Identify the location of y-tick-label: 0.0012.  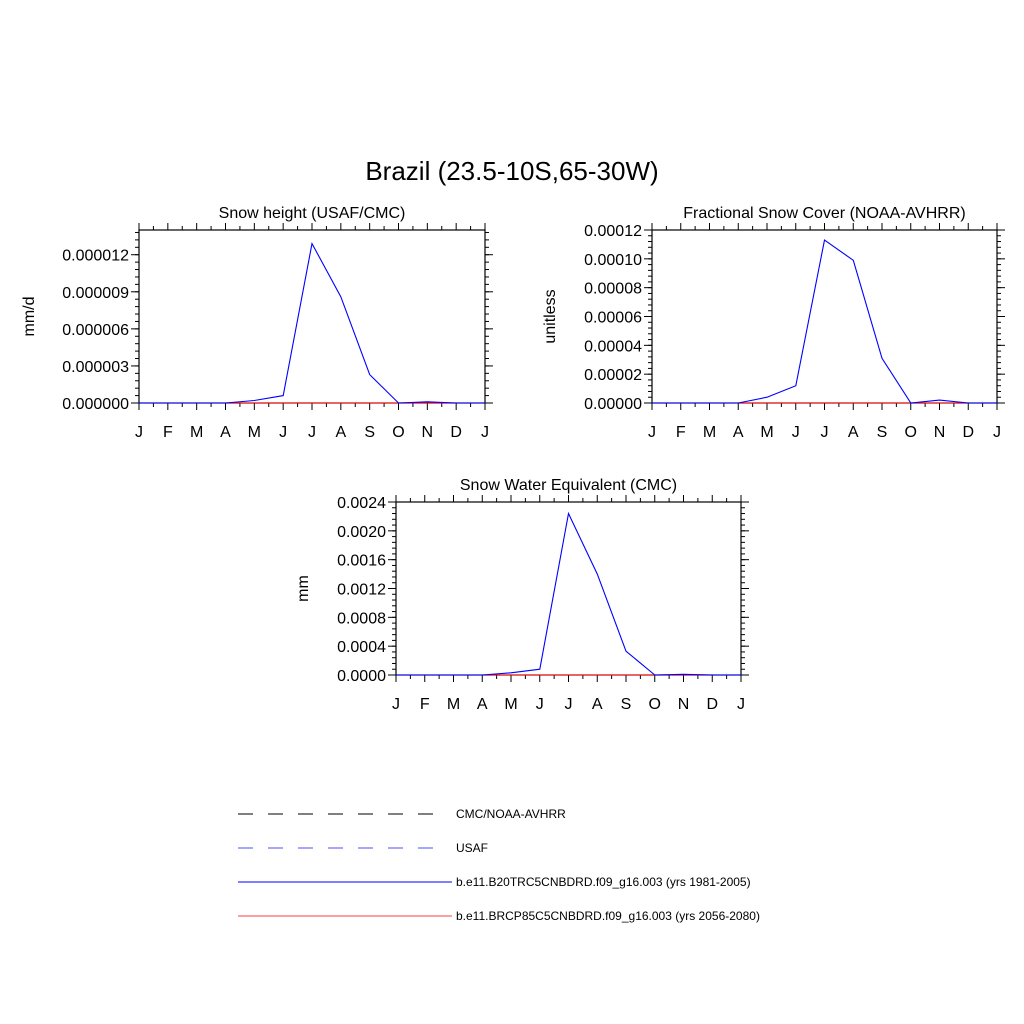
(361, 590).